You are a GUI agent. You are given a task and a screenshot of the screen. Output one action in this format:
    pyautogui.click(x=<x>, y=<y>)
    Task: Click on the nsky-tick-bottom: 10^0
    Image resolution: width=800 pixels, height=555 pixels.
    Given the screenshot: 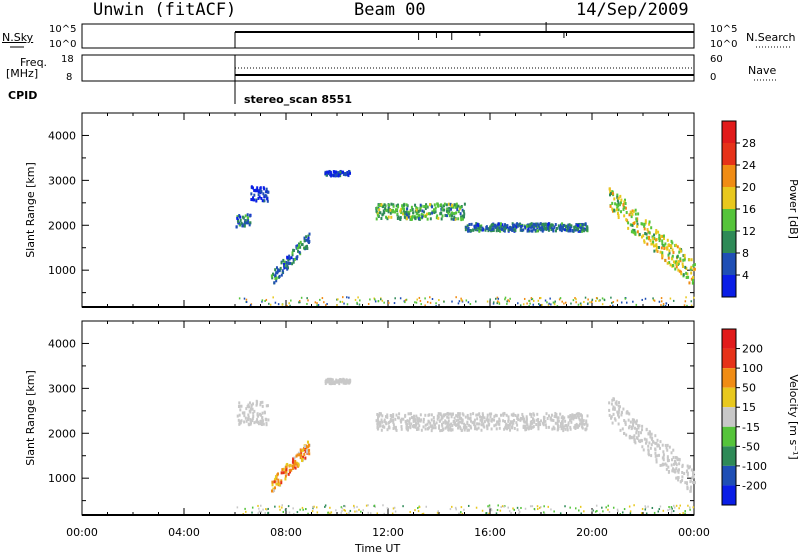 What is the action you would take?
    pyautogui.click(x=63, y=44)
    